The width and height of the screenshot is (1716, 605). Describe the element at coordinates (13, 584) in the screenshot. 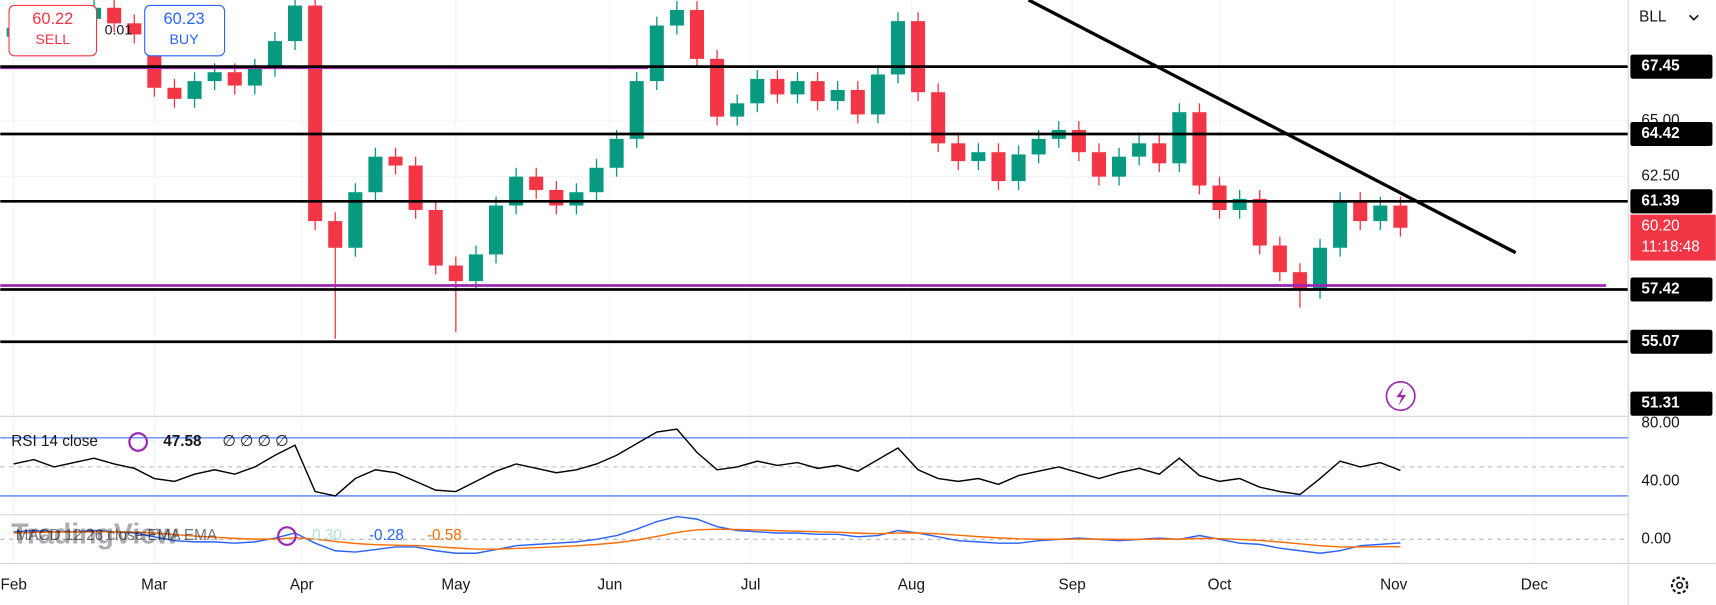

I see `x-tick-label: Feb` at that location.